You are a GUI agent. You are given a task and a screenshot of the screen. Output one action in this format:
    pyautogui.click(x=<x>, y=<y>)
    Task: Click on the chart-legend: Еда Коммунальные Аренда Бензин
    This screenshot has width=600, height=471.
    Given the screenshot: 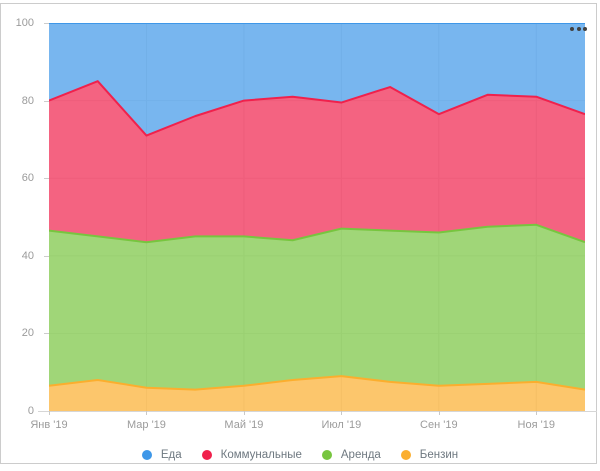 What is the action you would take?
    pyautogui.click(x=300, y=454)
    